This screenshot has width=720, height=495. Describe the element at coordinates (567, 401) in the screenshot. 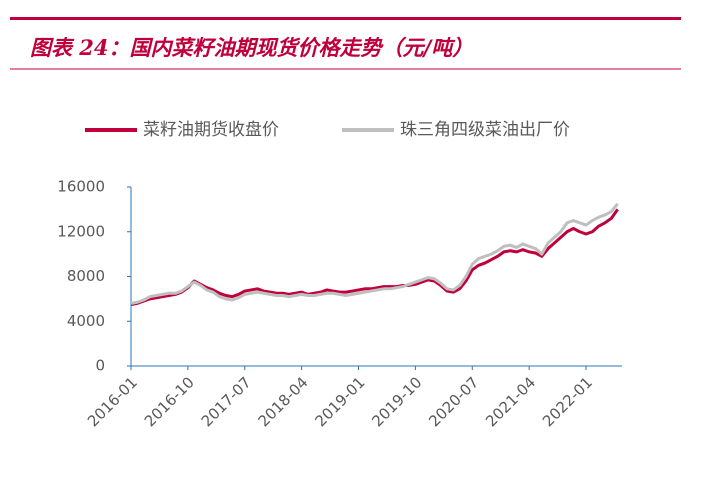

I see `x-tick-label: 2022-01` at that location.